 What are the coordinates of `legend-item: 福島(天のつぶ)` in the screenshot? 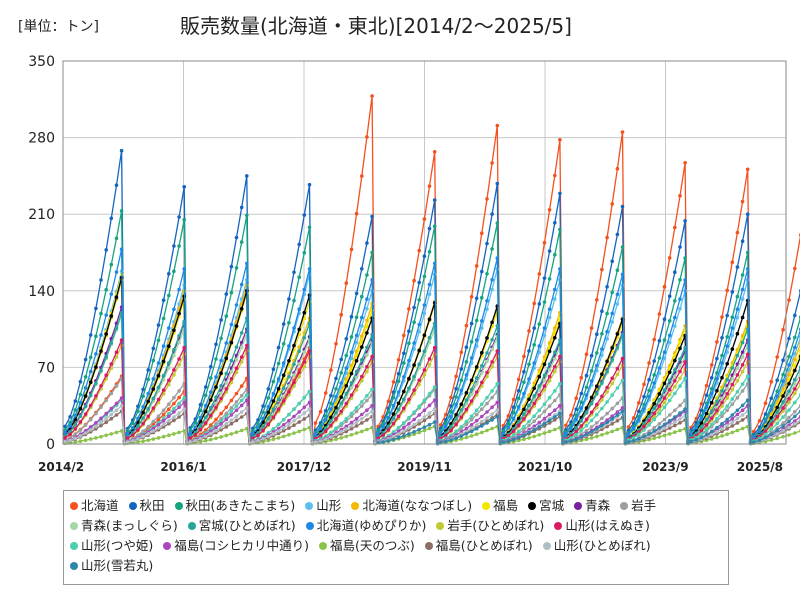 It's located at (367, 545).